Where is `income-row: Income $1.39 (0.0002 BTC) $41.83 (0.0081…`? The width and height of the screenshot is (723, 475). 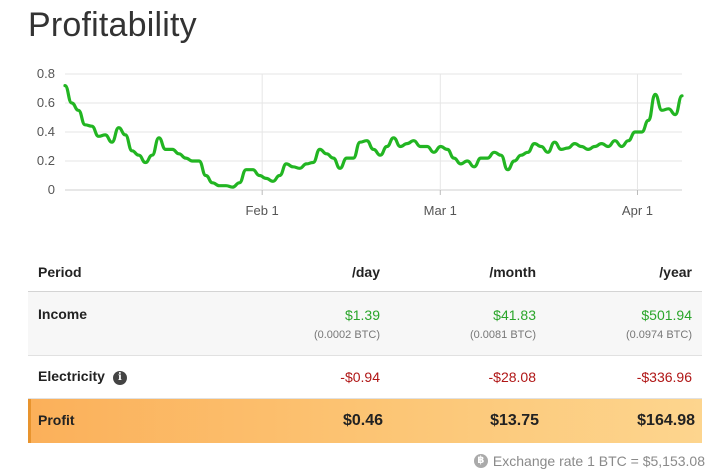 income-row: Income $1.39 (0.0002 BTC) $41.83 (0.0081… is located at coordinates (365, 324).